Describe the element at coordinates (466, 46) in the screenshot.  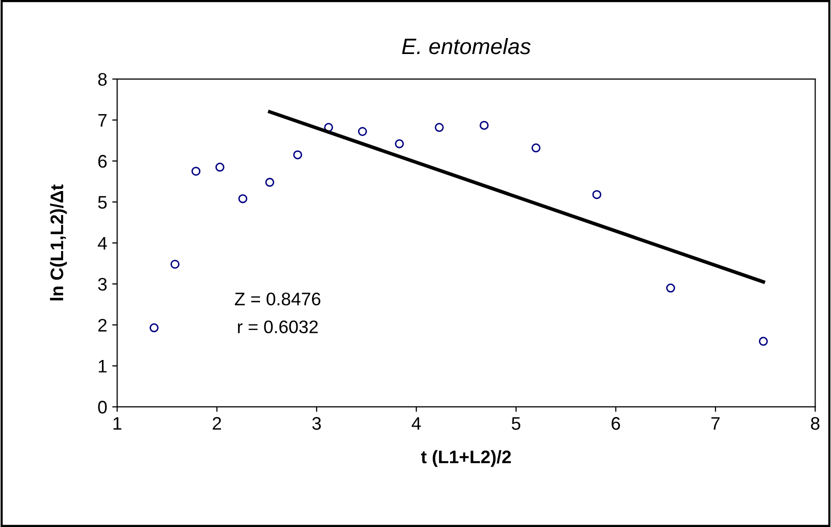
I see `chart-title: E. entomelas` at that location.